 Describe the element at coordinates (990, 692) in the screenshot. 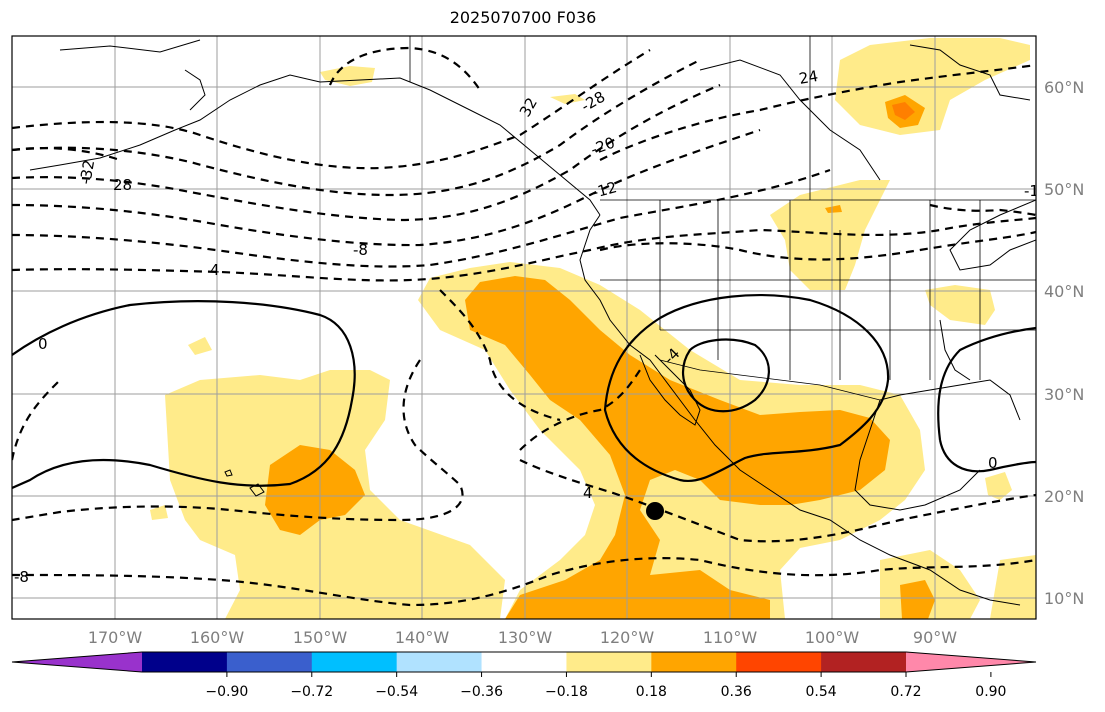

I see `colorbar-tick-label: 0.90` at that location.